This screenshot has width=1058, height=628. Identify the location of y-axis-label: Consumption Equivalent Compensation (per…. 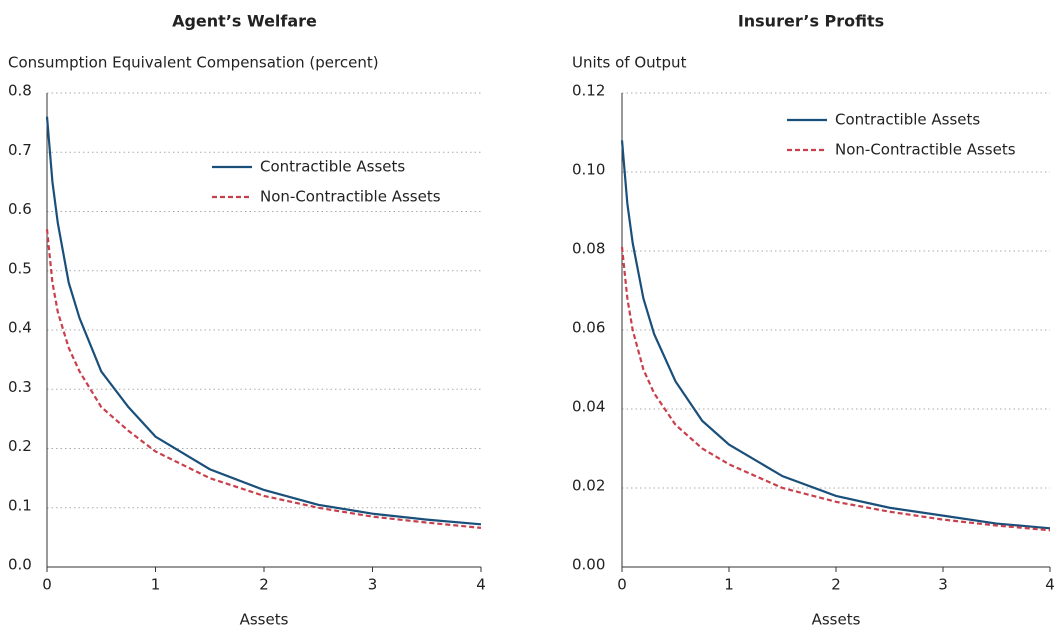
(193, 63).